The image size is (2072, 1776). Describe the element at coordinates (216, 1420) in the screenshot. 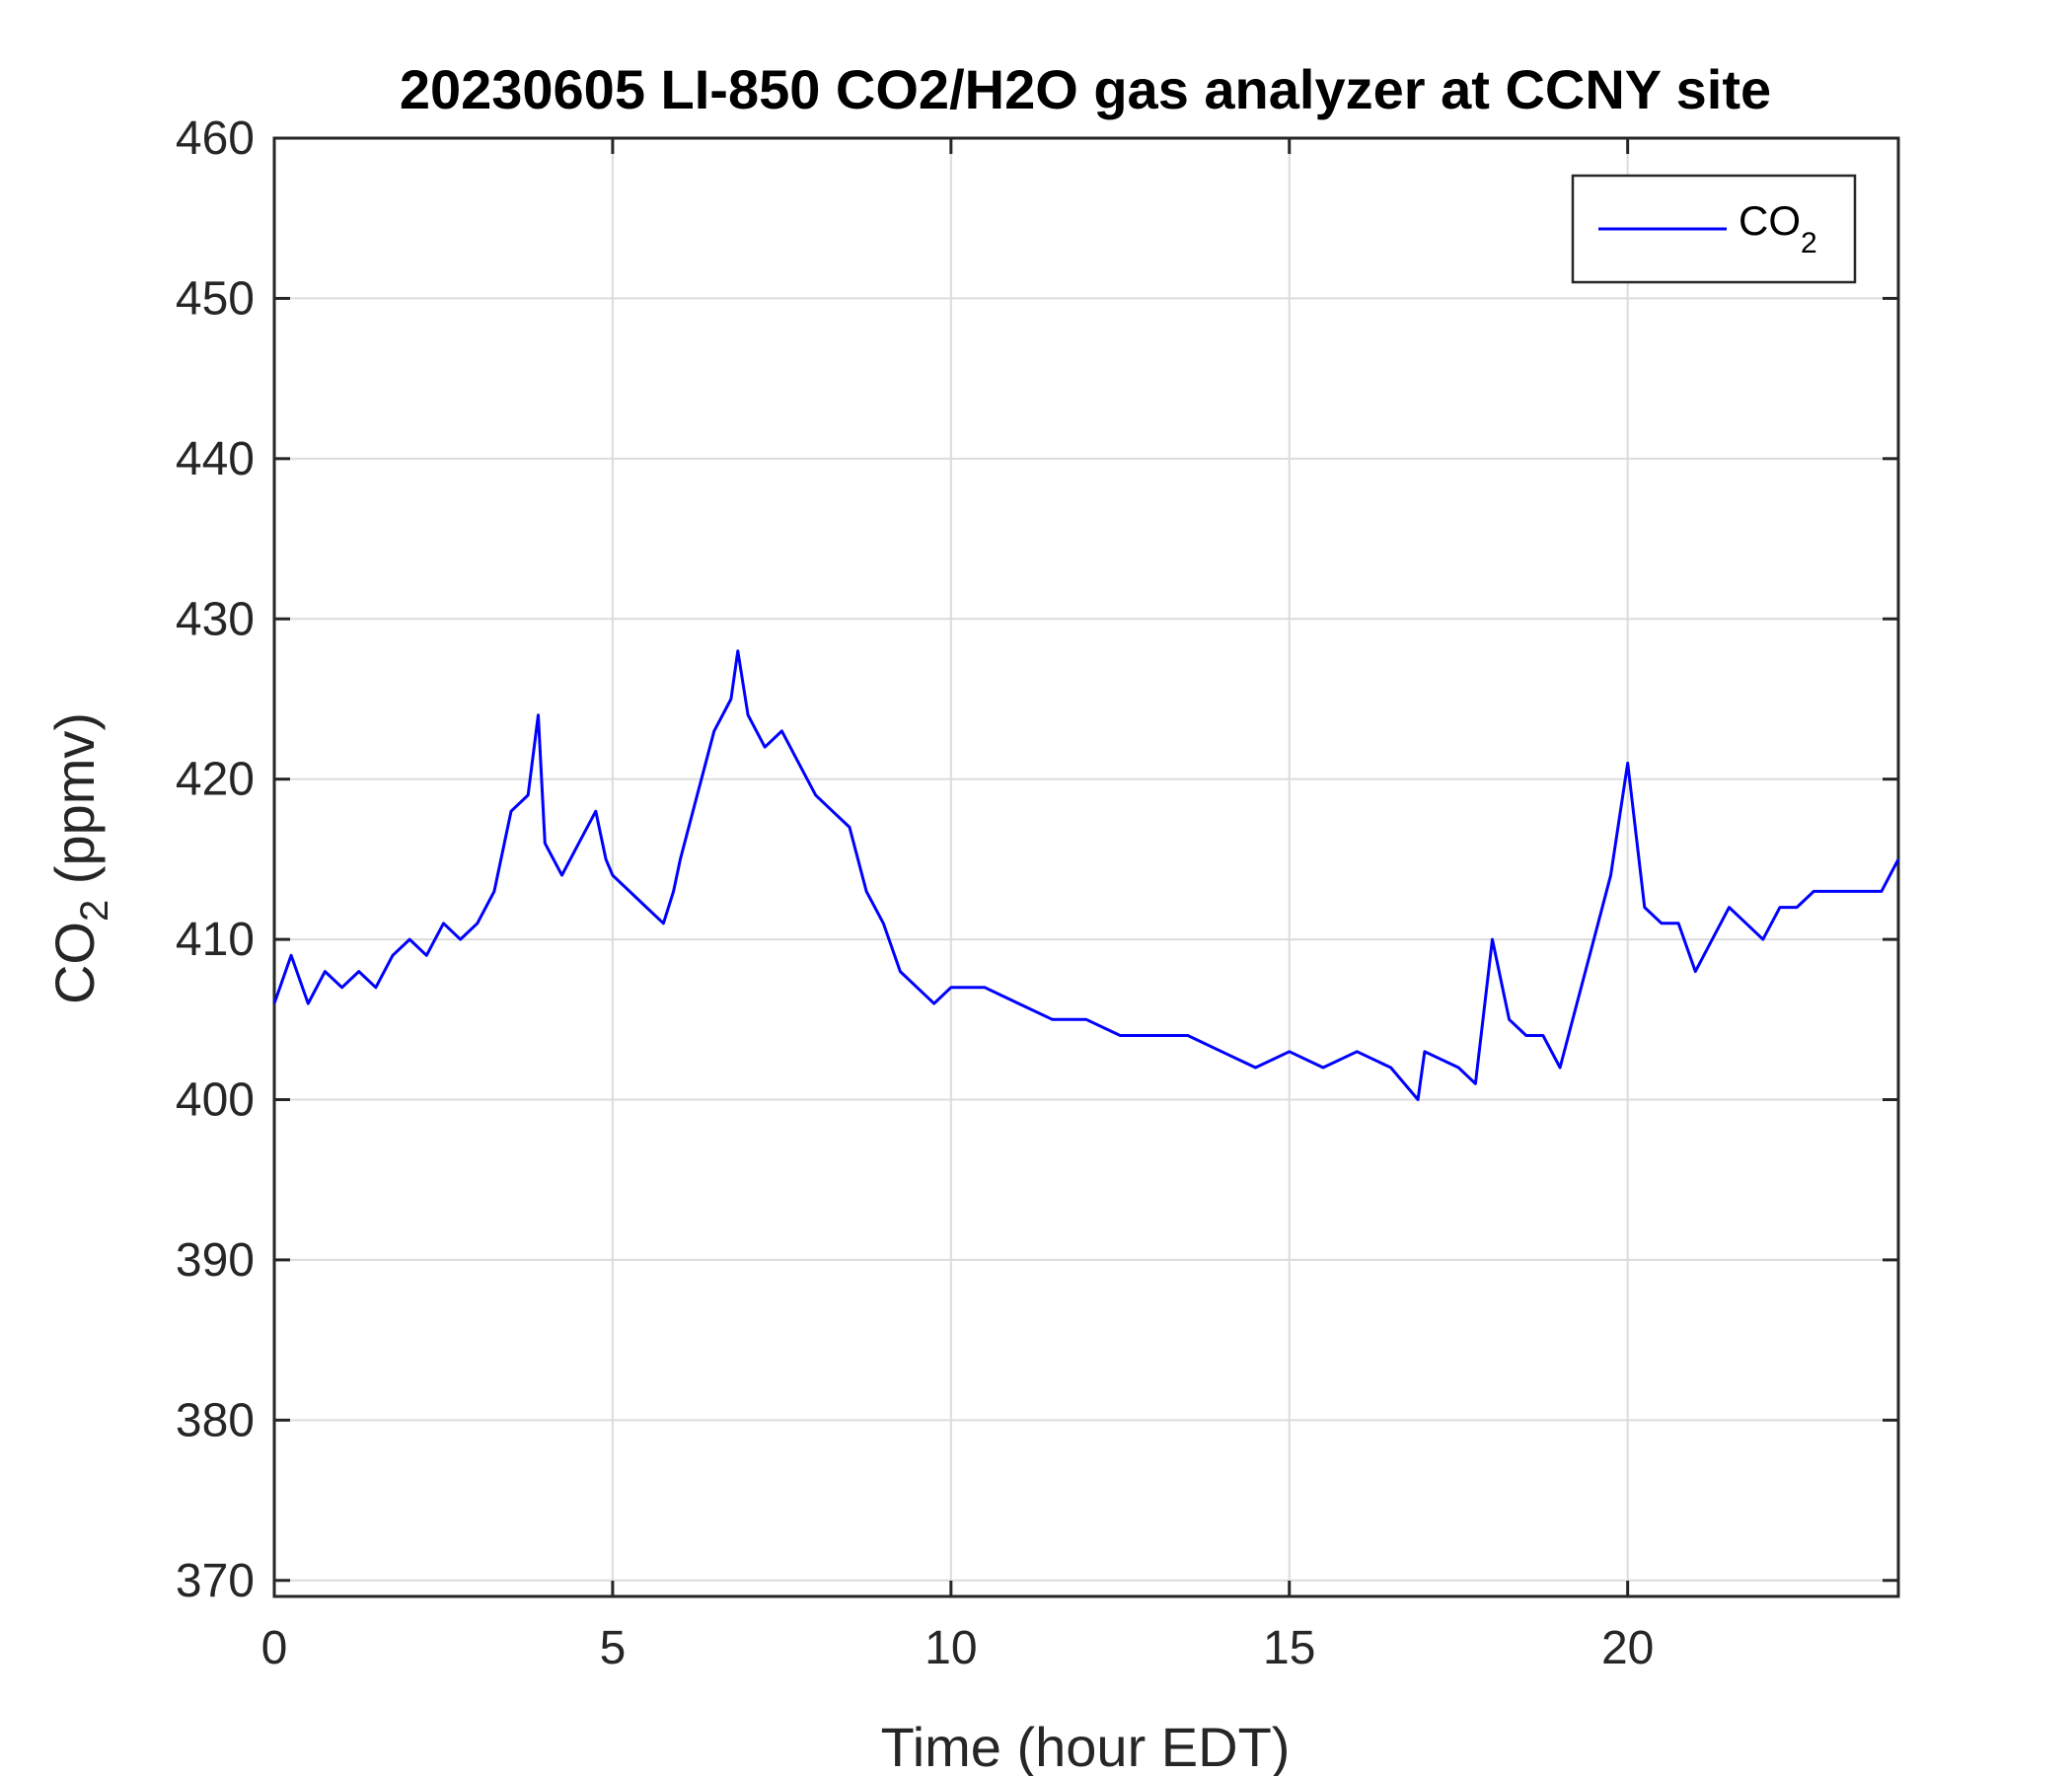

I see `y-tick-label: 380` at that location.